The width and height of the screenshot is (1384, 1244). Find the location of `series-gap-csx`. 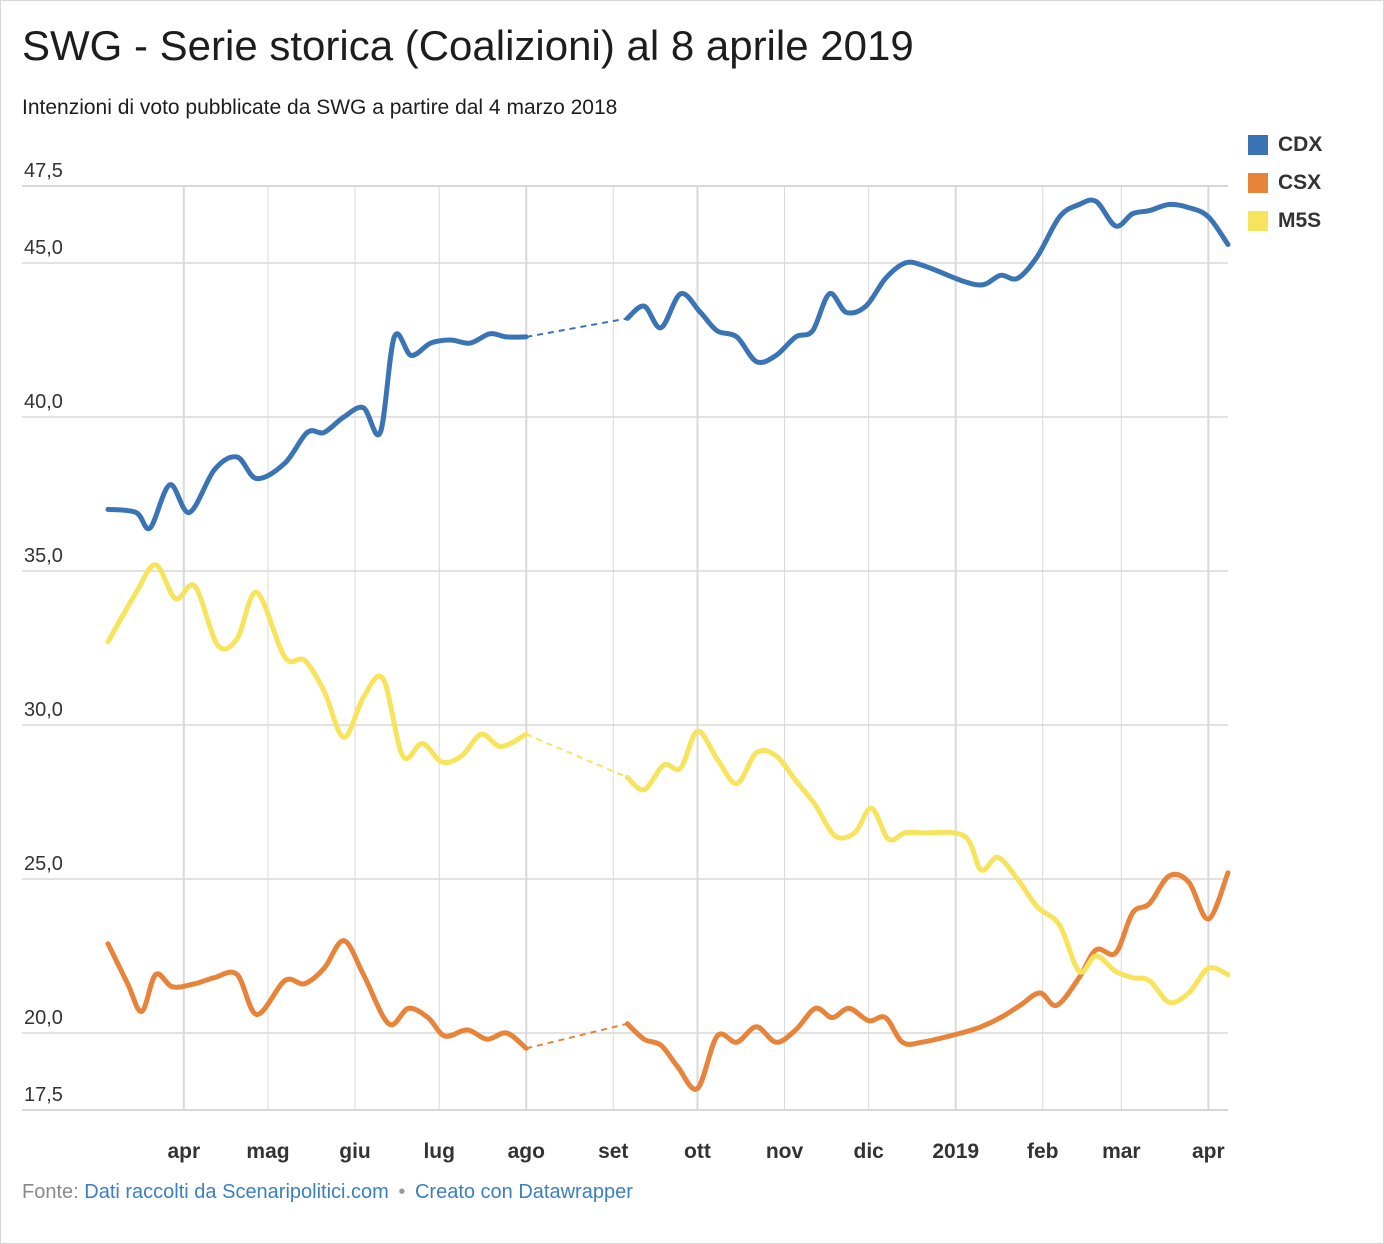

series-gap-csx is located at coordinates (577, 1036).